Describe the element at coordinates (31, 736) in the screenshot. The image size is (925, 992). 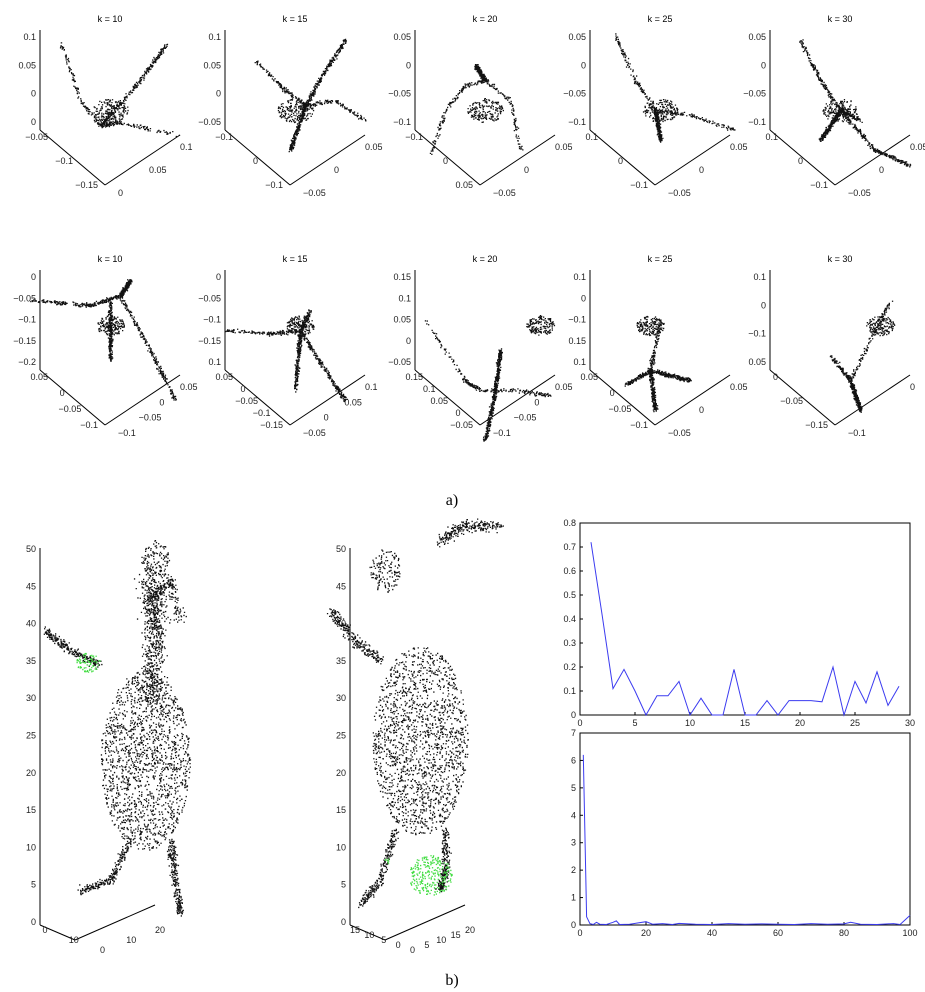
I see `z-tick-label: 25` at that location.